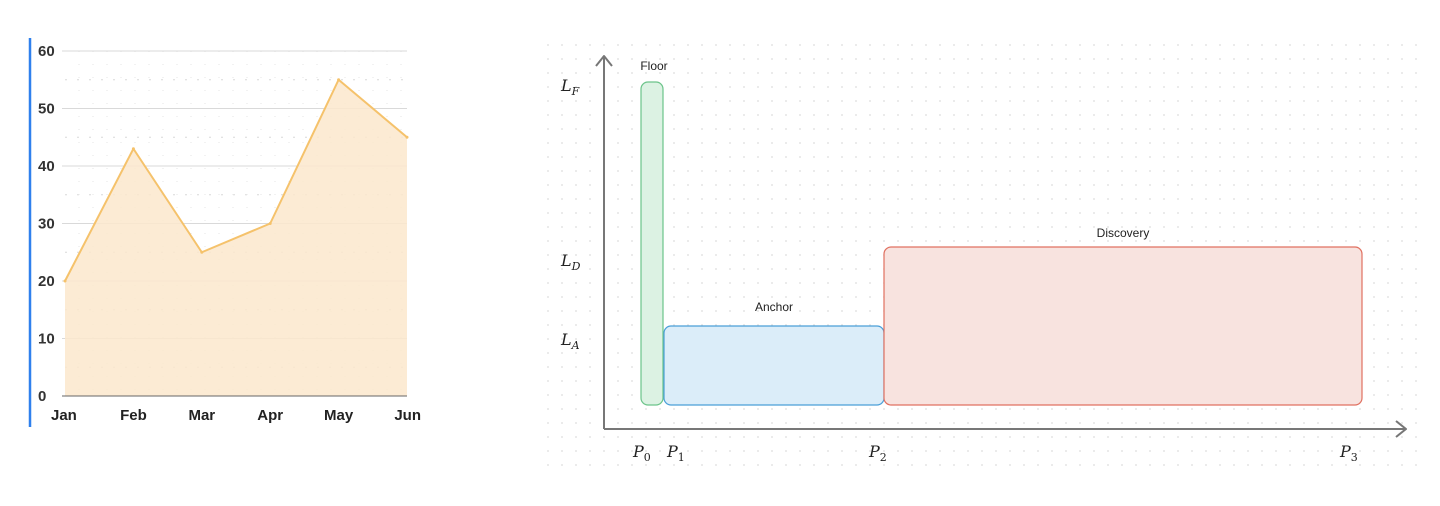  I want to click on series-line, so click(236, 180).